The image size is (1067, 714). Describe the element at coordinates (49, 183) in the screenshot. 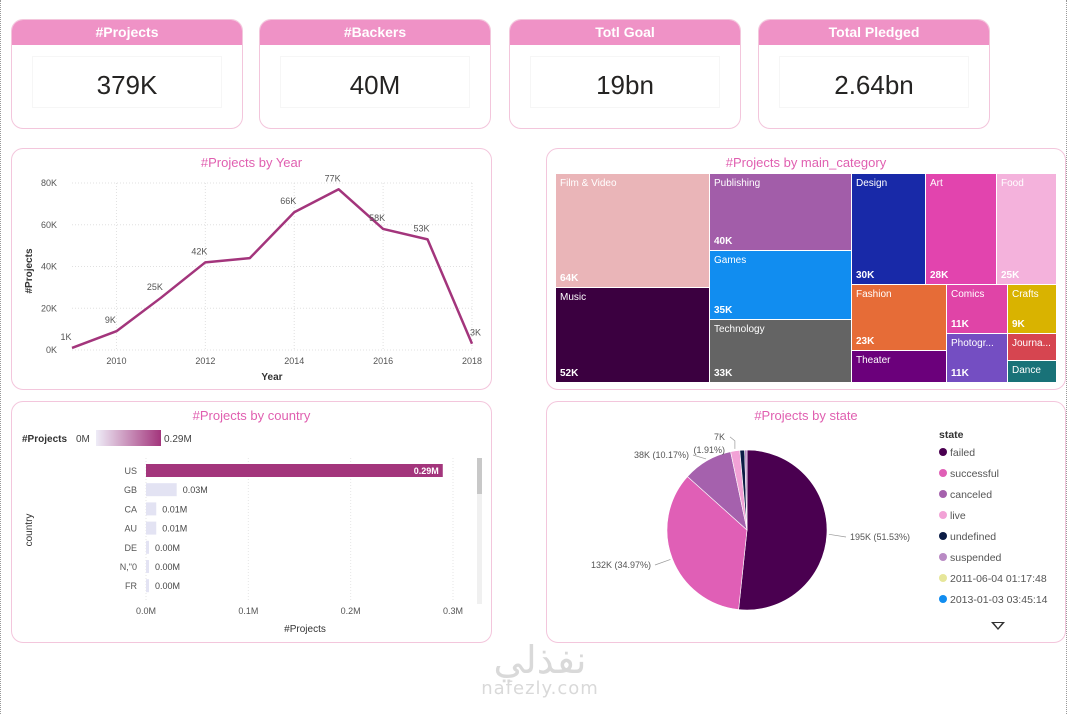

I see `y-tick-label: 80K` at that location.